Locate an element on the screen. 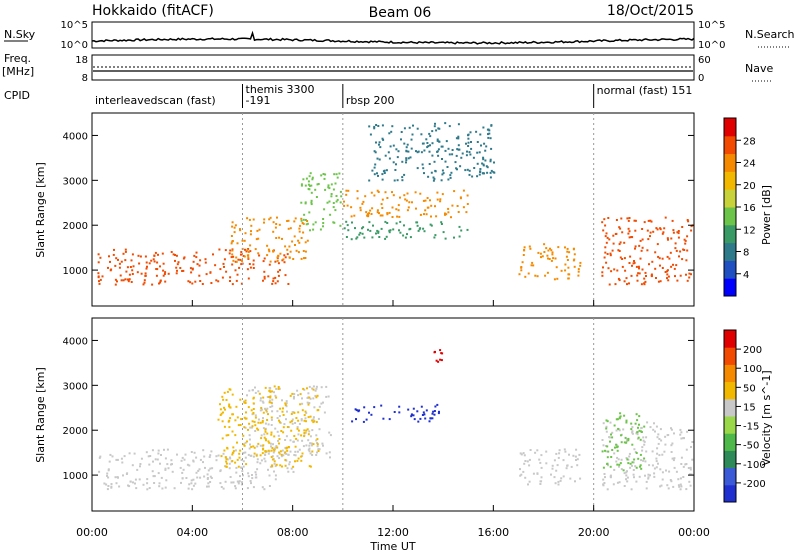  colorbar-tick-label: 16 is located at coordinates (749, 208).